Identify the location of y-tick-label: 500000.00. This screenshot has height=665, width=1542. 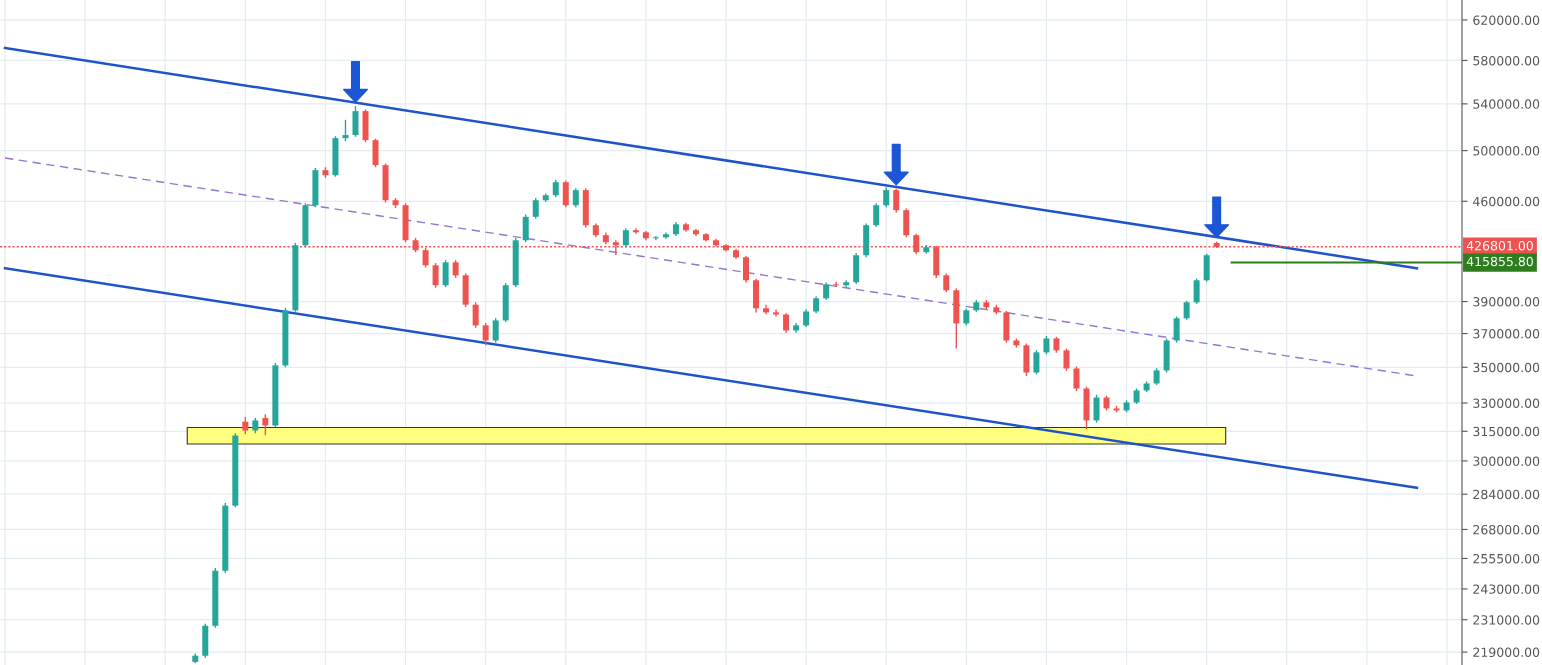
(1506, 151).